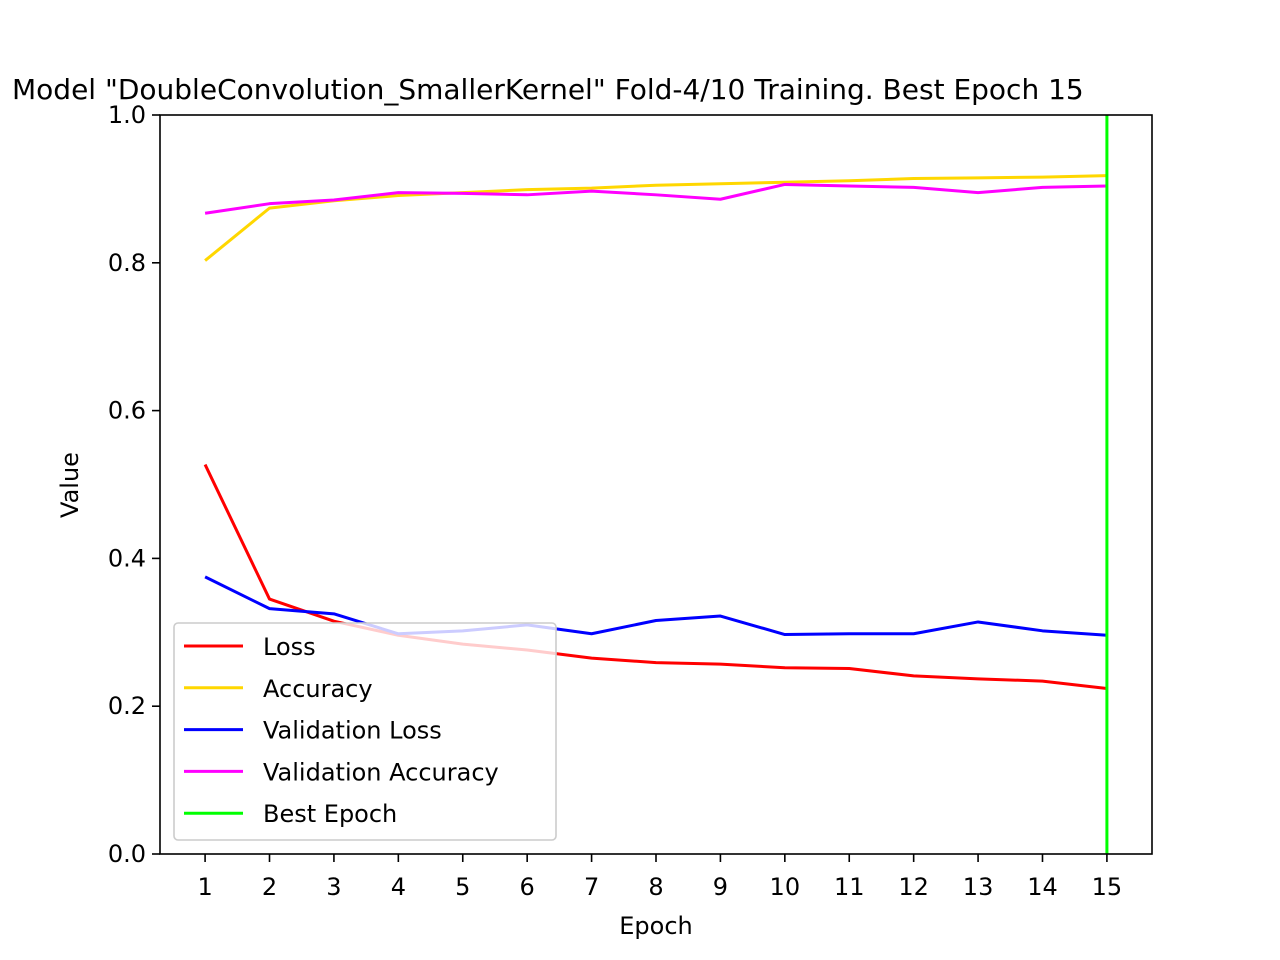 Image resolution: width=1280 pixels, height=960 pixels. Describe the element at coordinates (127, 411) in the screenshot. I see `y-tick-label: 0.6` at that location.